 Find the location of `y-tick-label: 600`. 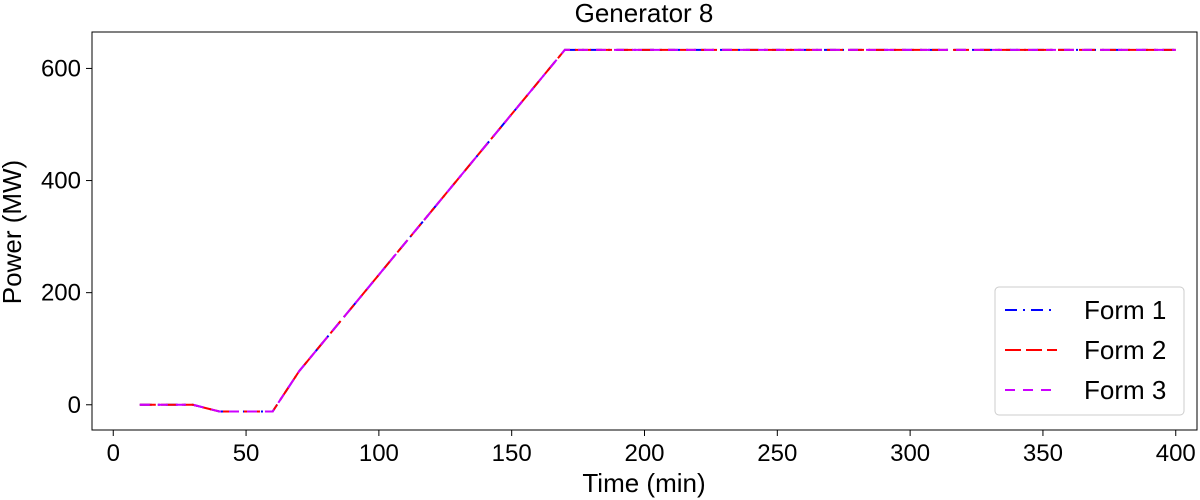

y-tick-label: 600 is located at coordinates (61, 68).